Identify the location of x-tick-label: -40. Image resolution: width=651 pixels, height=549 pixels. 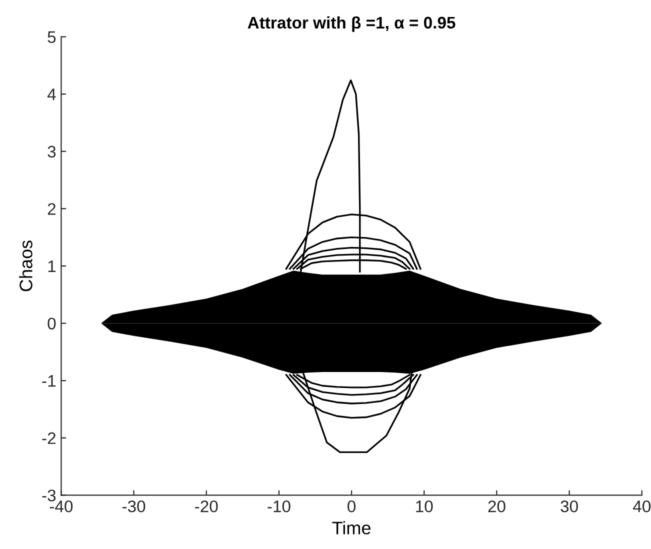
(61, 506).